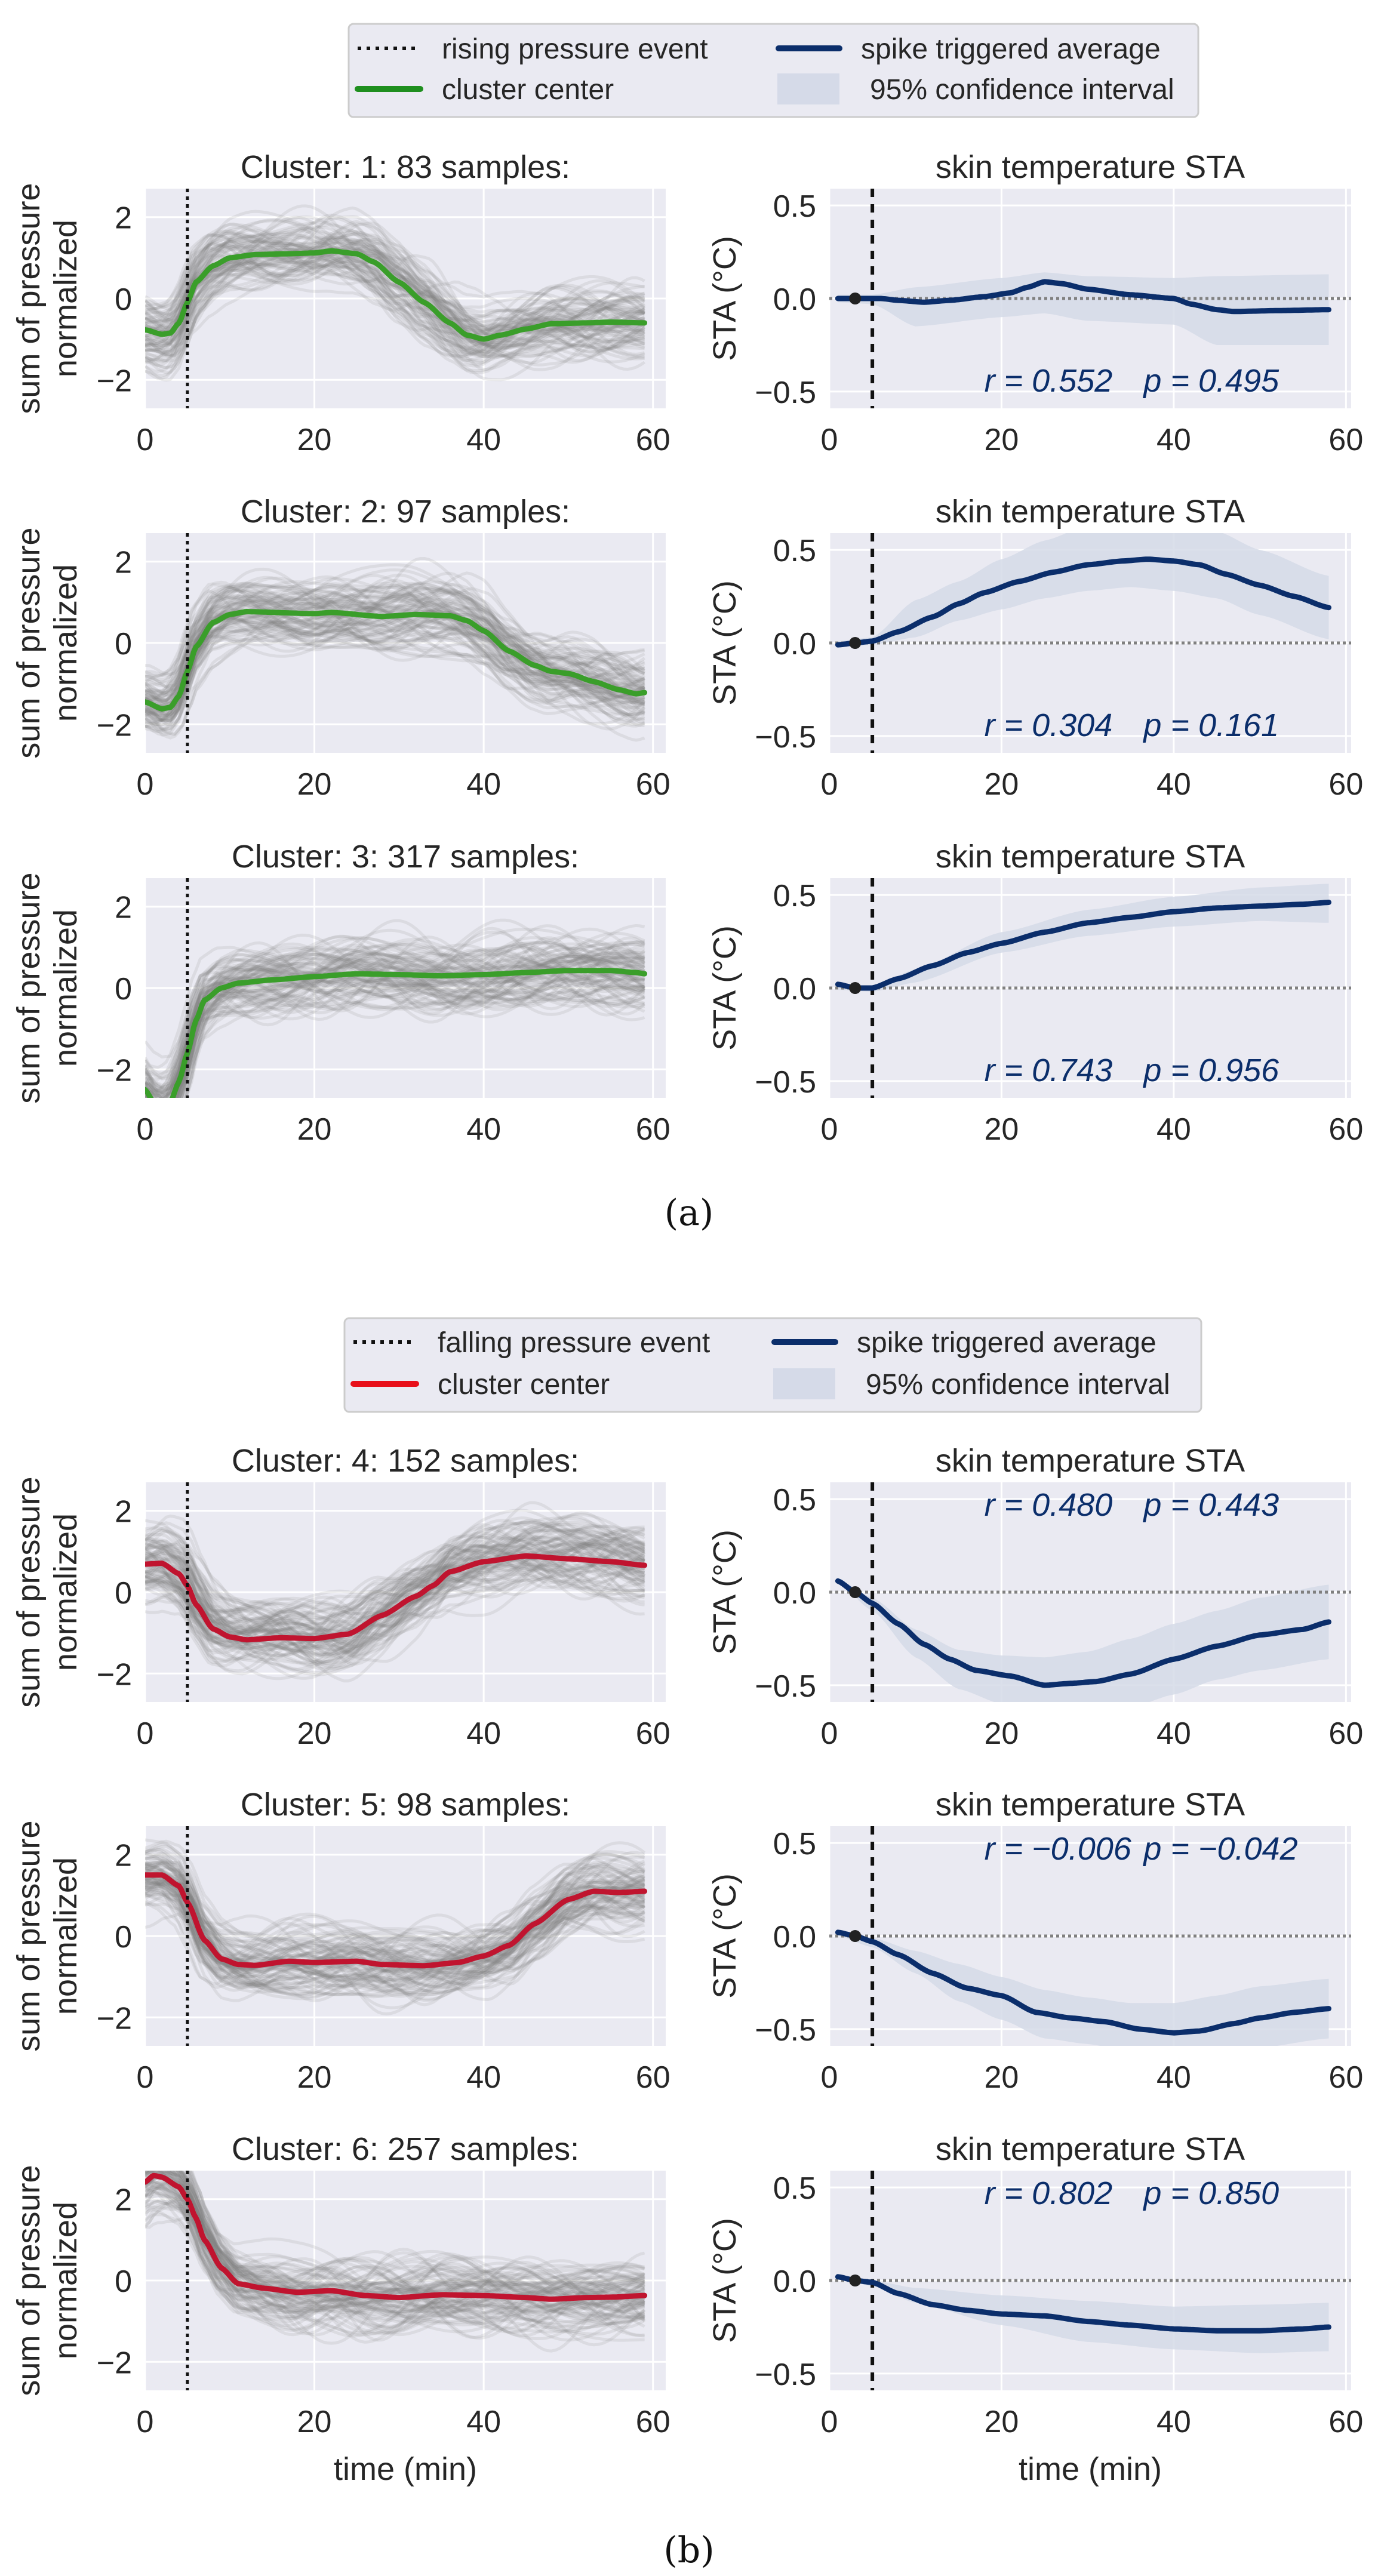  What do you see at coordinates (1090, 2469) in the screenshot?
I see `x-axis-label: time (min)` at bounding box center [1090, 2469].